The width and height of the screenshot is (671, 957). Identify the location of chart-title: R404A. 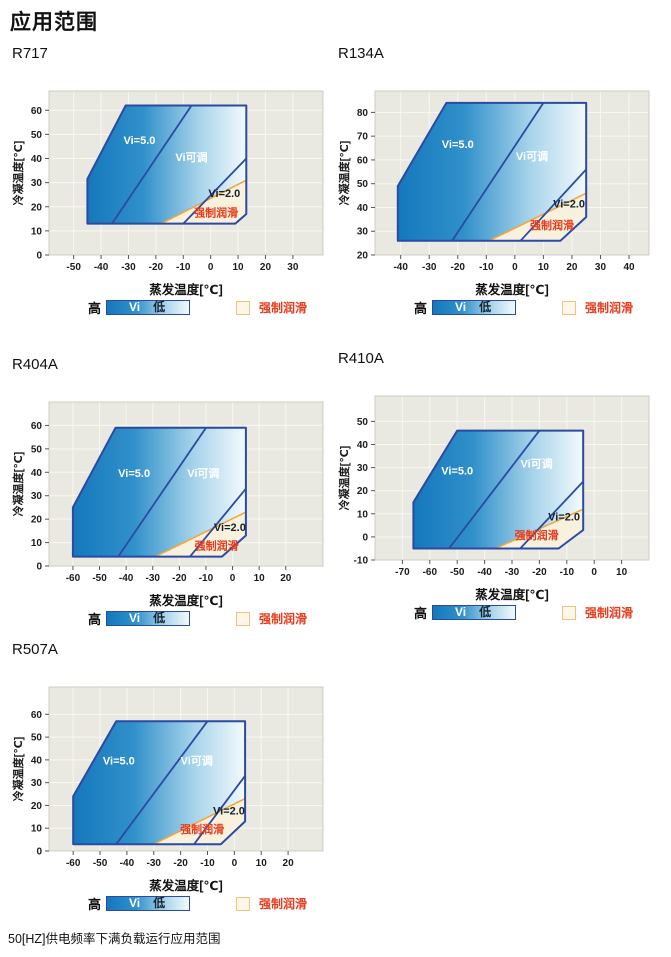
(35, 364).